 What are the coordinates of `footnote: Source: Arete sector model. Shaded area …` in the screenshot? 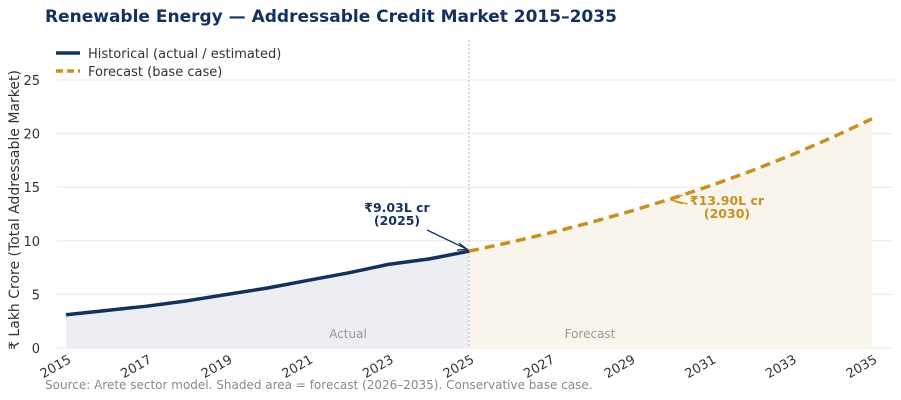 It's located at (319, 385).